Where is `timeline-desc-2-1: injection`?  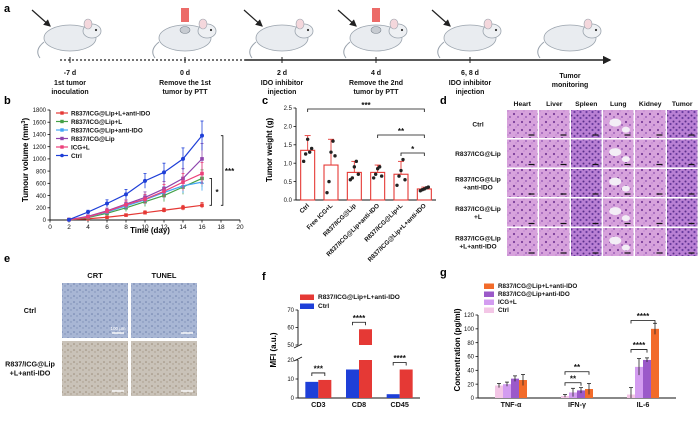 timeline-desc-2-1: injection is located at coordinates (282, 92).